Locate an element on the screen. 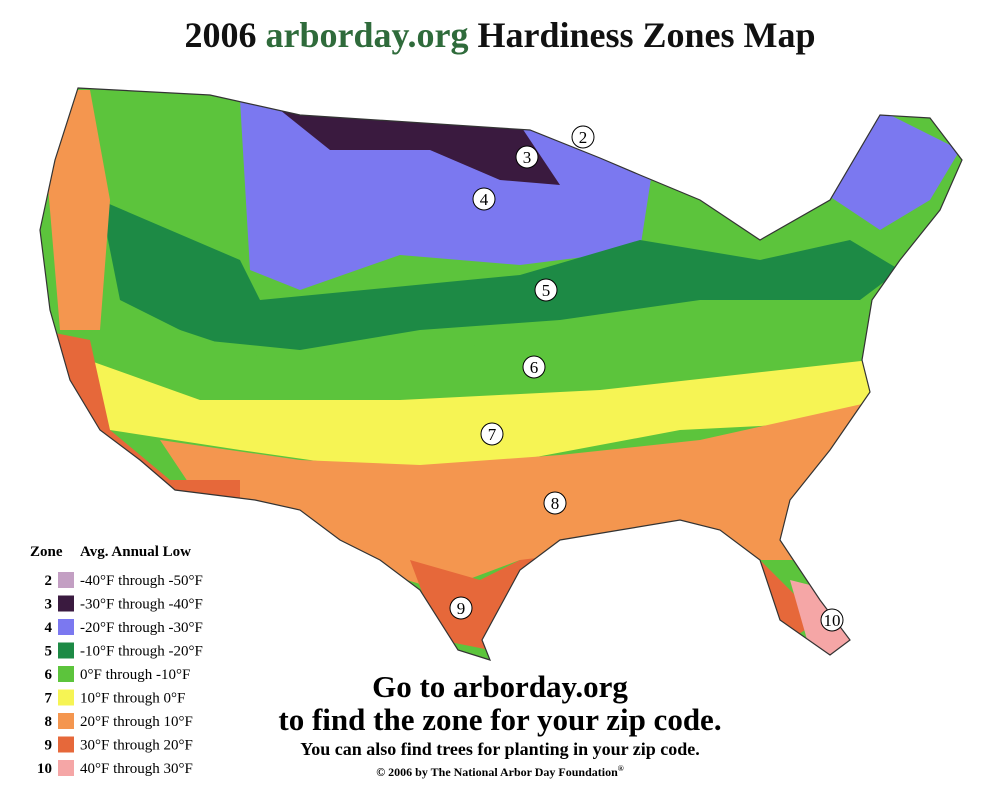 The height and width of the screenshot is (801, 1000). footer-line: Go to arborday.org is located at coordinates (500, 686).